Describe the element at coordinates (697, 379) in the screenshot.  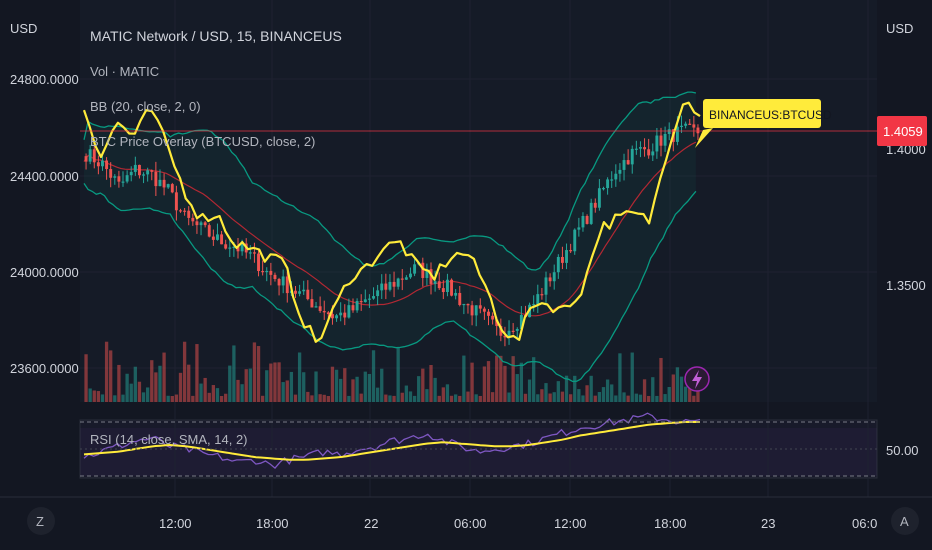
I see `lightning-icon` at that location.